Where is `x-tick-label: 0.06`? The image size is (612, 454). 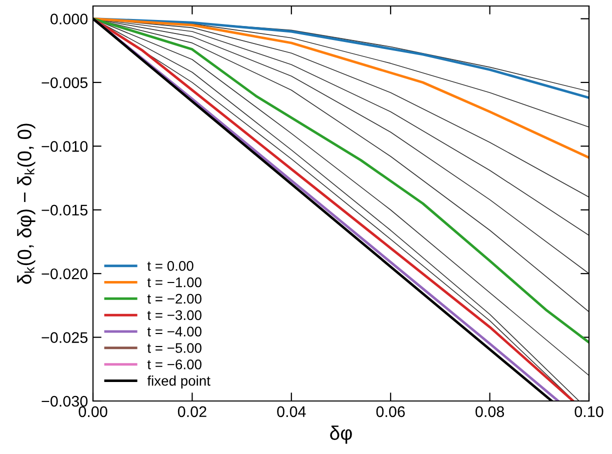 x-tick-label: 0.06 is located at coordinates (390, 412).